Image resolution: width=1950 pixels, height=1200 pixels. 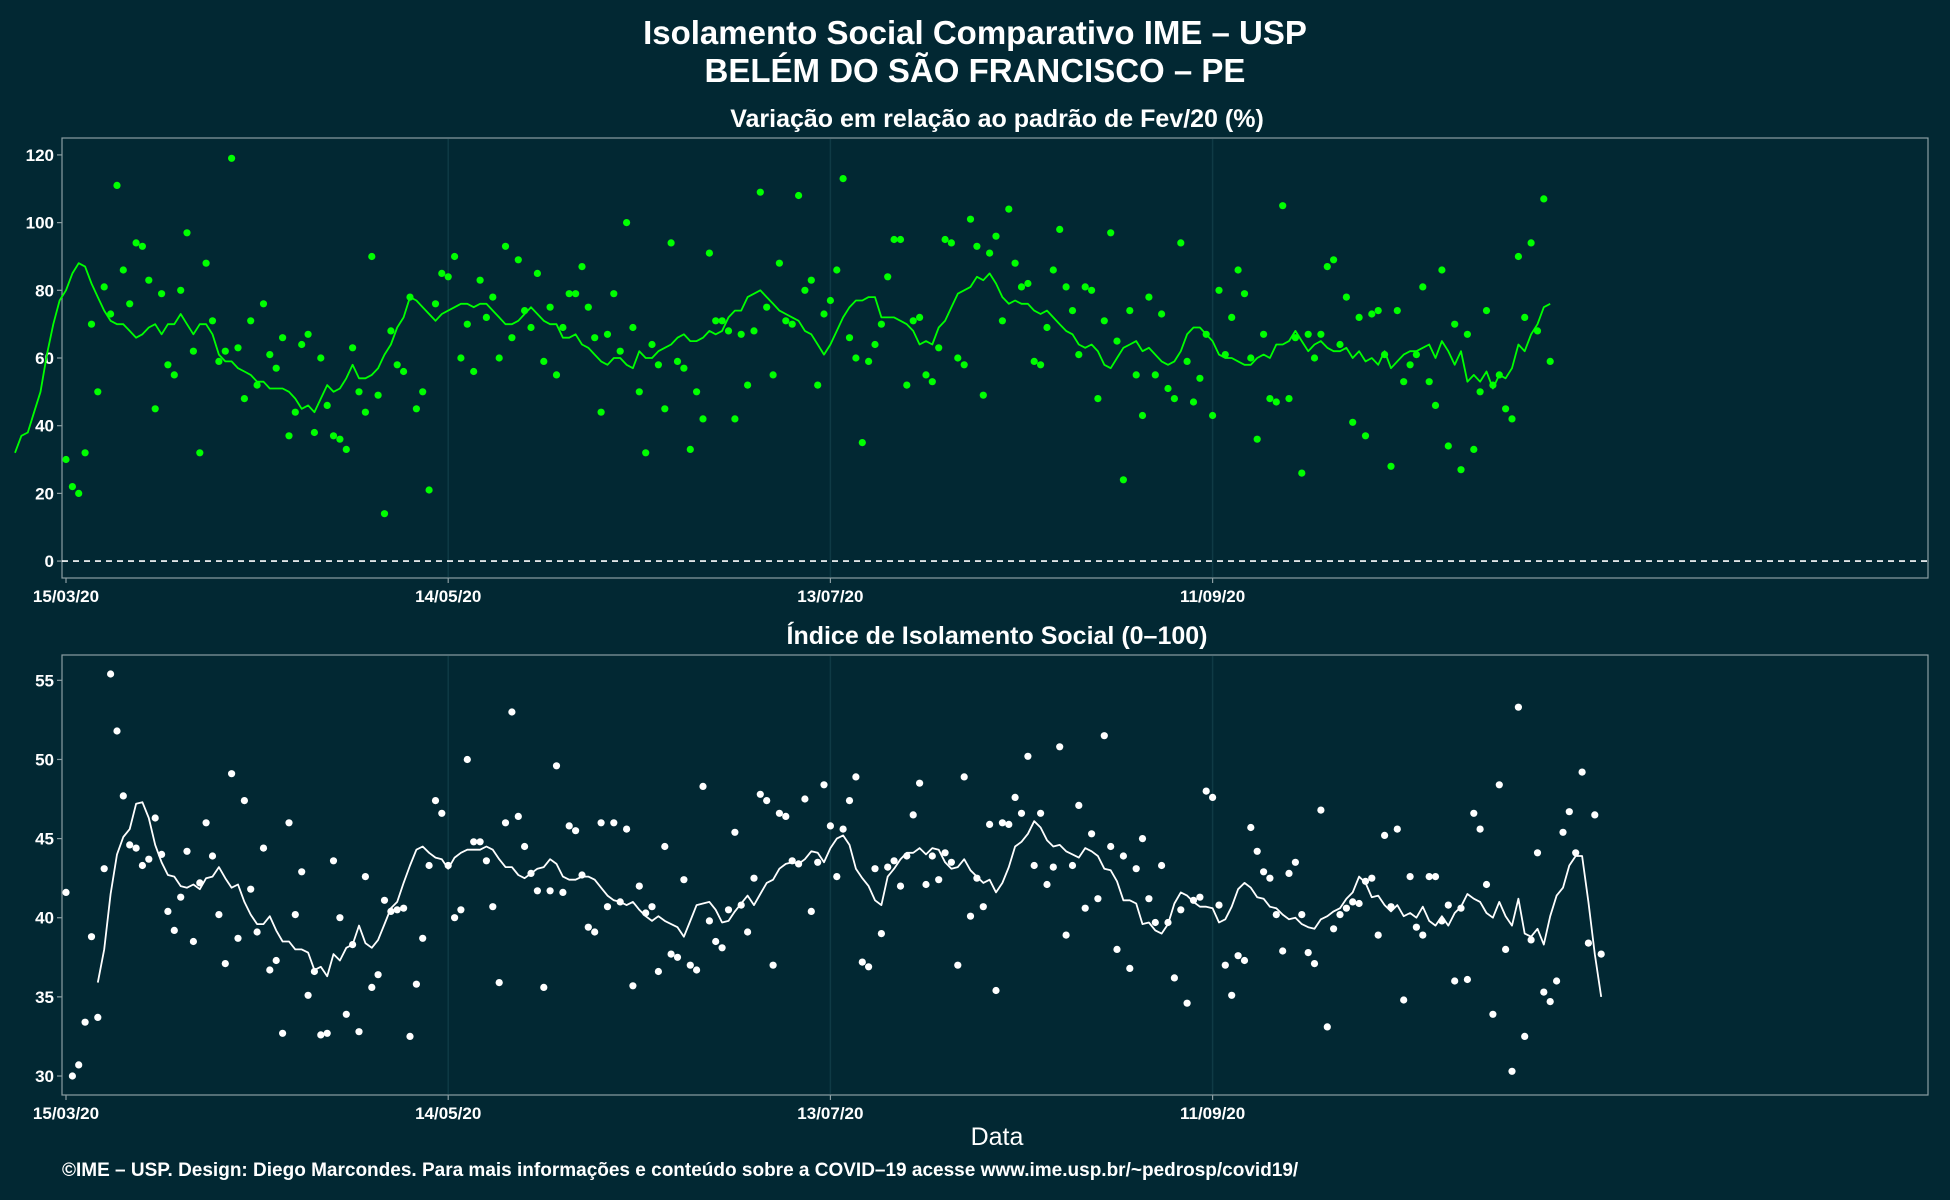 I want to click on bottom-x-tick-label: 13/07/20, so click(x=830, y=1113).